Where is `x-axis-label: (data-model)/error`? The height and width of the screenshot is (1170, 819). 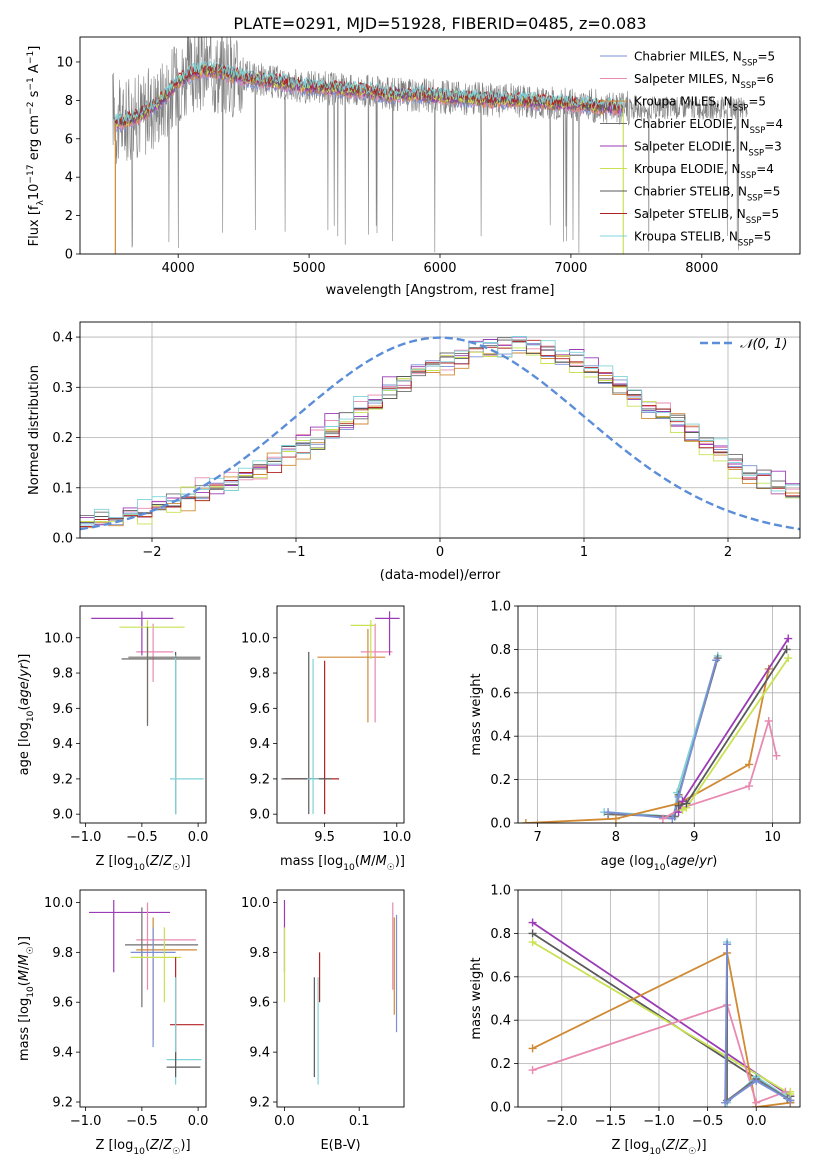
x-axis-label: (data-model)/error is located at coordinates (440, 575).